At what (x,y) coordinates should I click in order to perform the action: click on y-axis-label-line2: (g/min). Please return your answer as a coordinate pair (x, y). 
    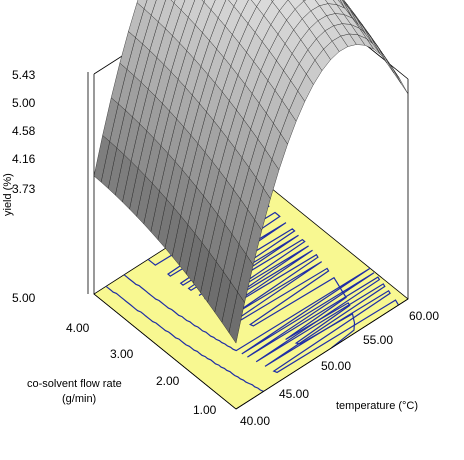
    Looking at the image, I should click on (79, 399).